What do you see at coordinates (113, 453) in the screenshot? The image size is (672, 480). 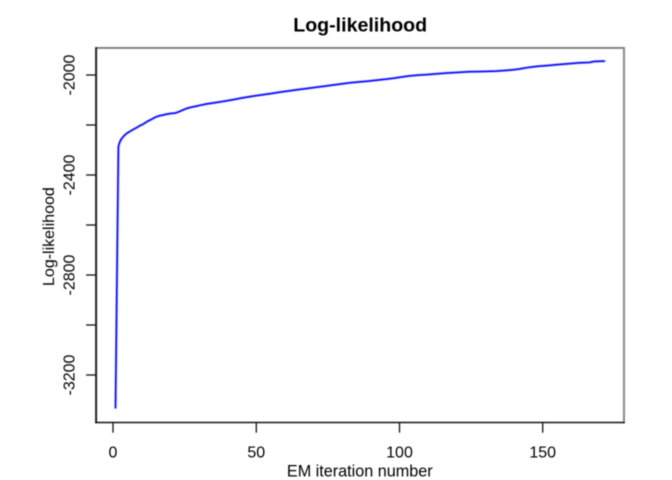 I see `svg-text: 0` at bounding box center [113, 453].